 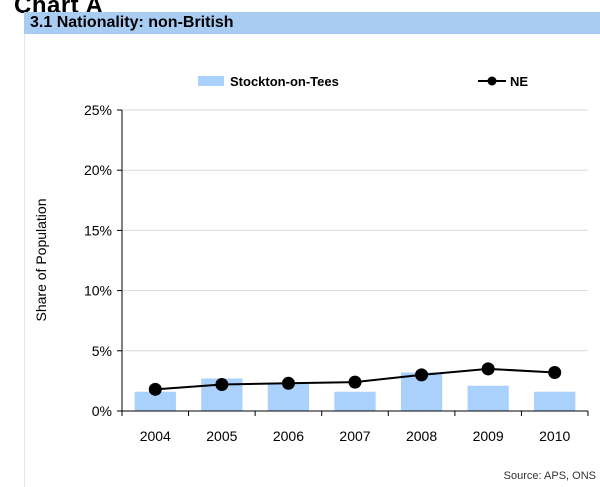 I want to click on line-series, so click(x=355, y=379).